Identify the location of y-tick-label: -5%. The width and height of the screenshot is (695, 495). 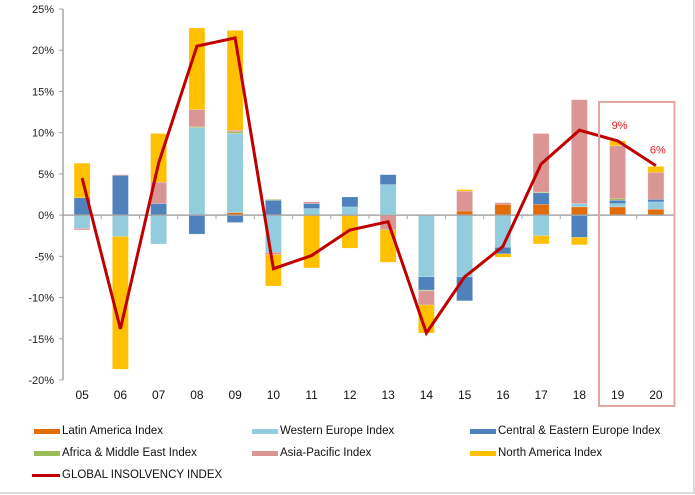
(44, 257).